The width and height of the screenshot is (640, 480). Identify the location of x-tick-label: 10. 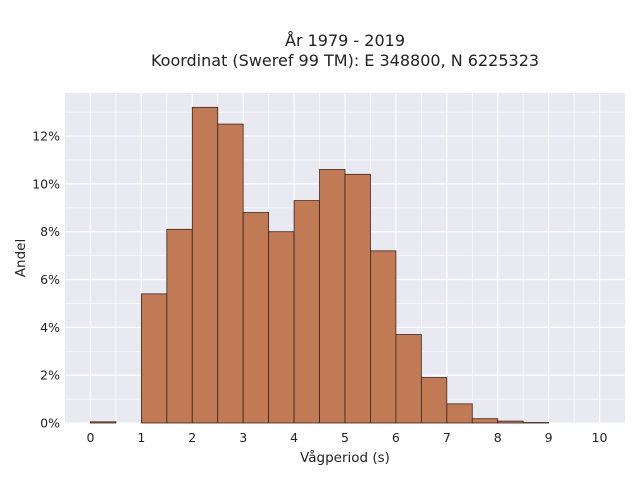
(600, 437).